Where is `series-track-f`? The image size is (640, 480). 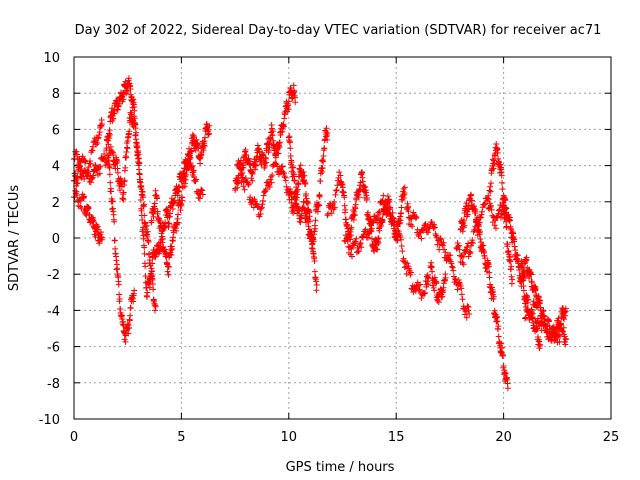
series-track-f is located at coordinates (180, 199).